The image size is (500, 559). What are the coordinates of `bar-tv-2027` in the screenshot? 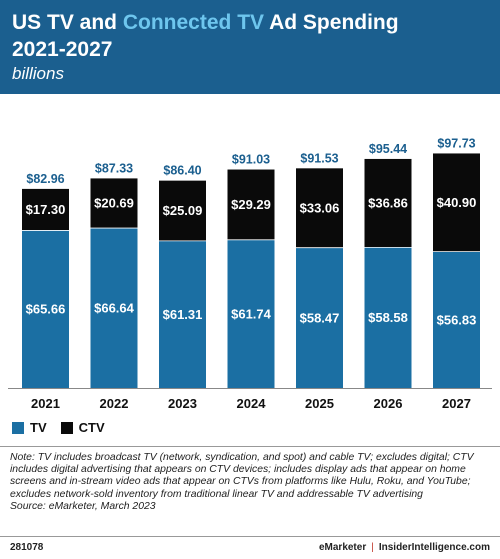 It's located at (456, 319).